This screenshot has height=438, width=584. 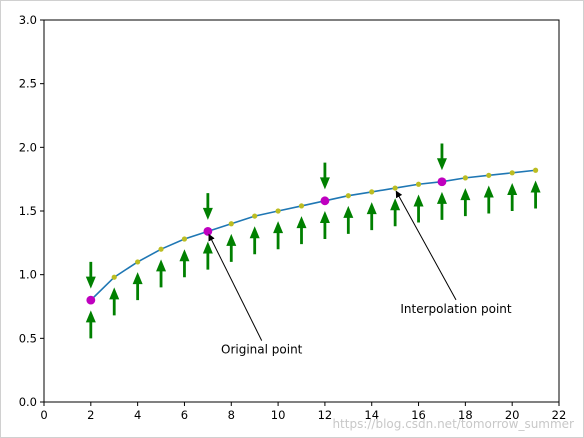 I want to click on y-tick-label: 2.0, so click(x=28, y=147).